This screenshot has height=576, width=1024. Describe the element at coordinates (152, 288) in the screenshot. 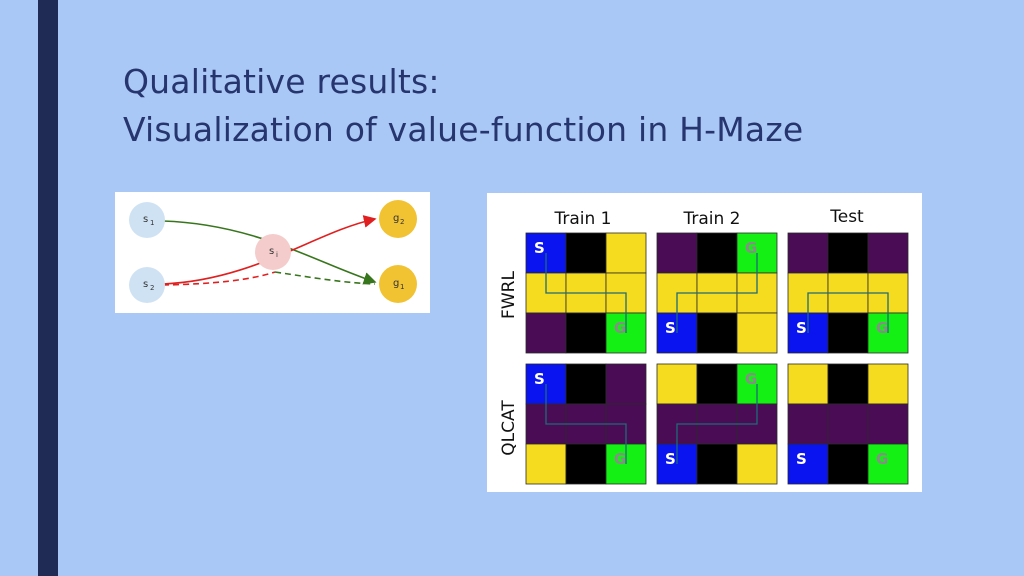

I see `node-s2-sub: 2` at that location.